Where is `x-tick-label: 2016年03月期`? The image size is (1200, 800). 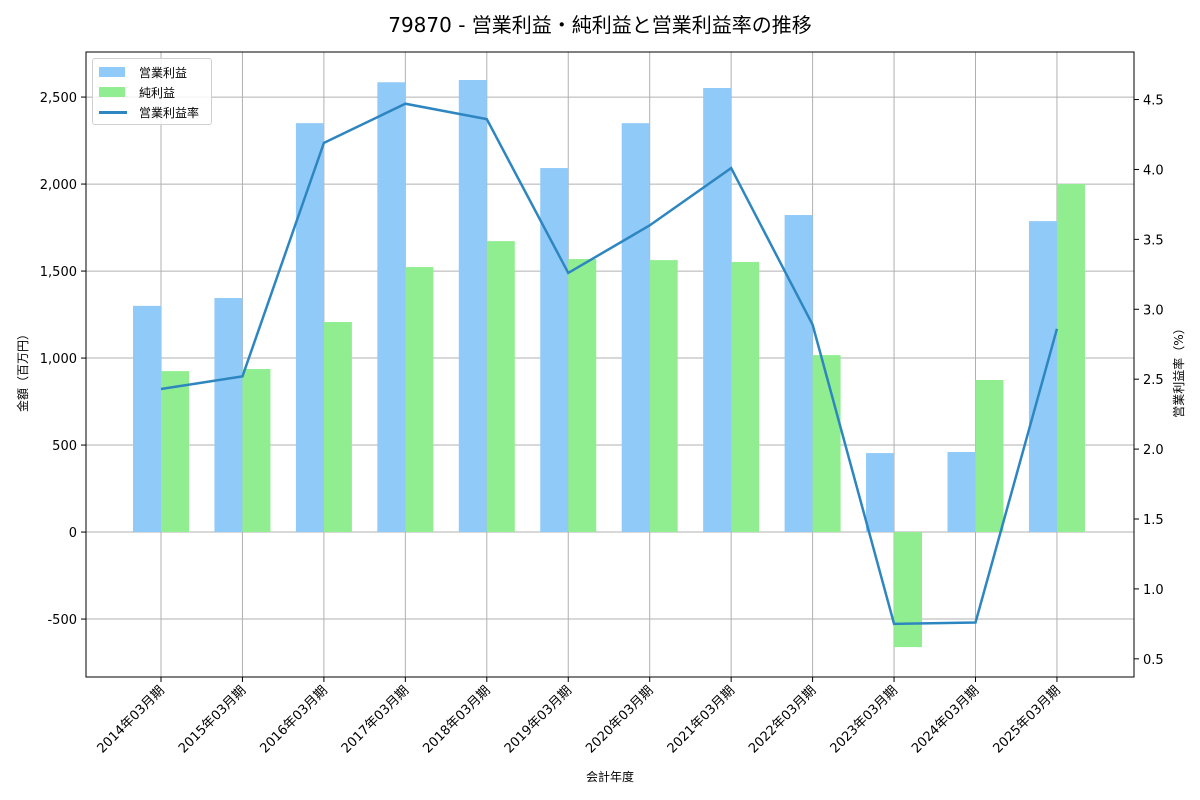 x-tick-label: 2016年03月期 is located at coordinates (293, 719).